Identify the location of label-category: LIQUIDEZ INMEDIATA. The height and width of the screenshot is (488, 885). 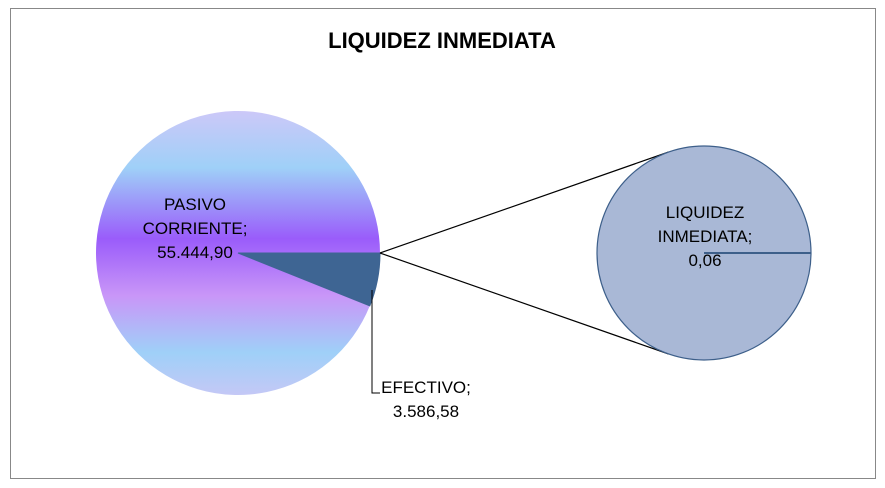
(702, 224).